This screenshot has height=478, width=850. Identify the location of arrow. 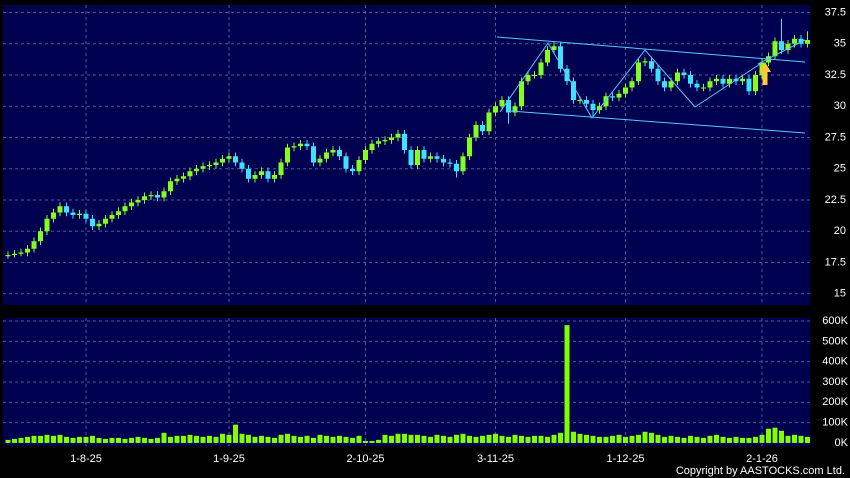
(765, 73).